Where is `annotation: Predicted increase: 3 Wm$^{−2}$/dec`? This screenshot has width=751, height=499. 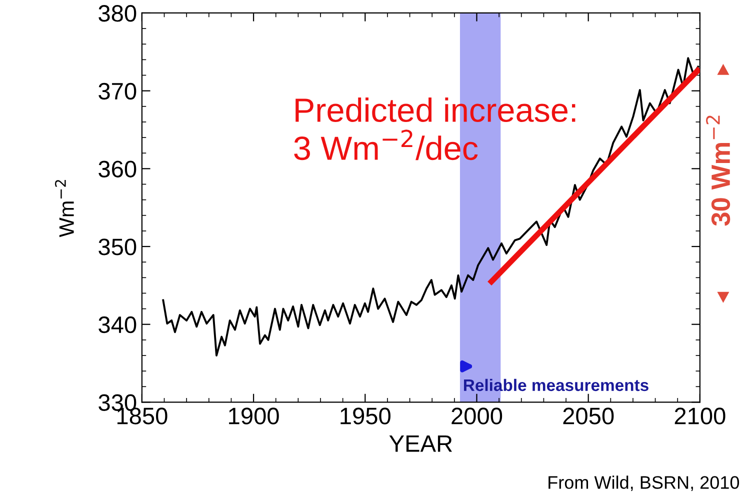
annotation: Predicted increase: 3 Wm$^{−2}$/dec is located at coordinates (435, 129).